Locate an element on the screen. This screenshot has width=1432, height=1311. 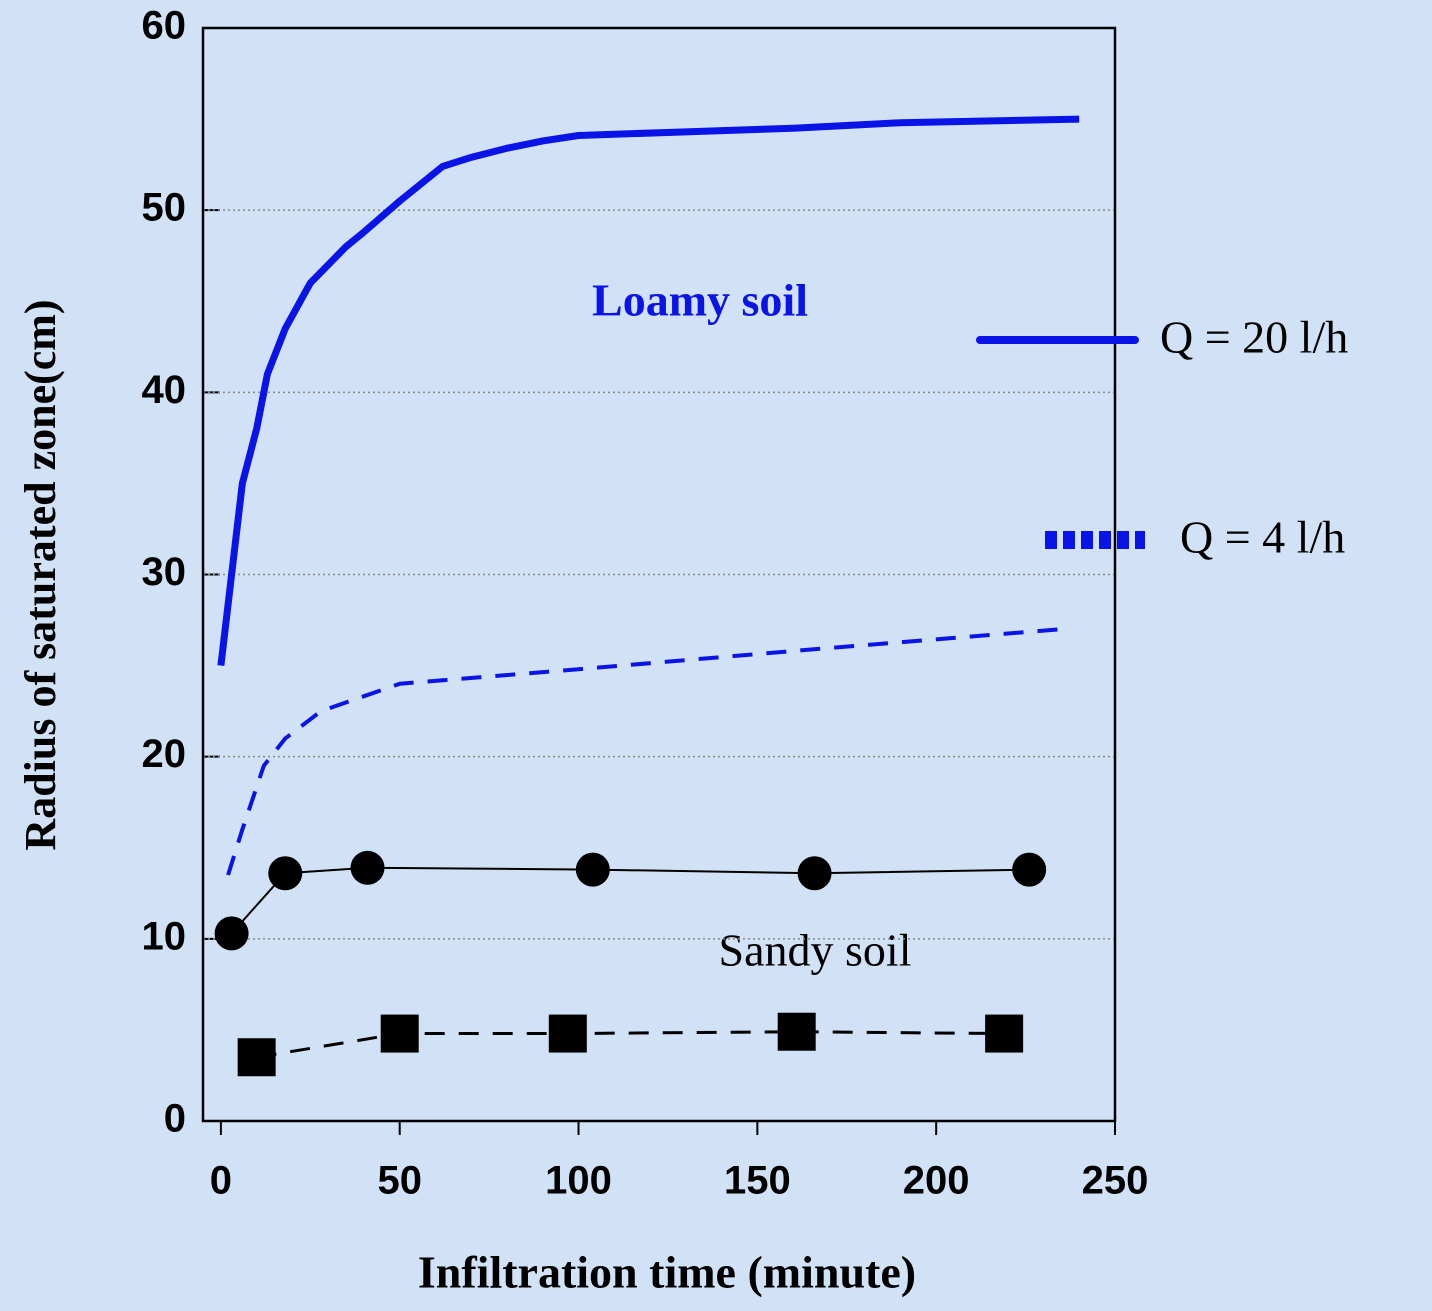
x-tick-label: 150 is located at coordinates (757, 1181).